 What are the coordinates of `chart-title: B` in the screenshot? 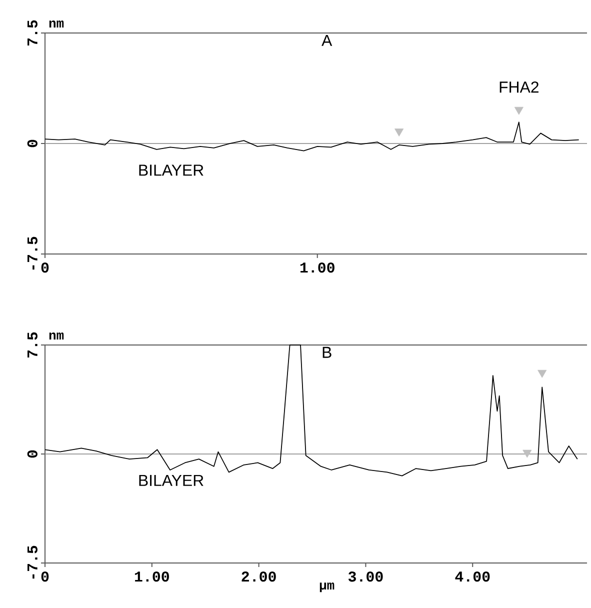 It's located at (327, 352).